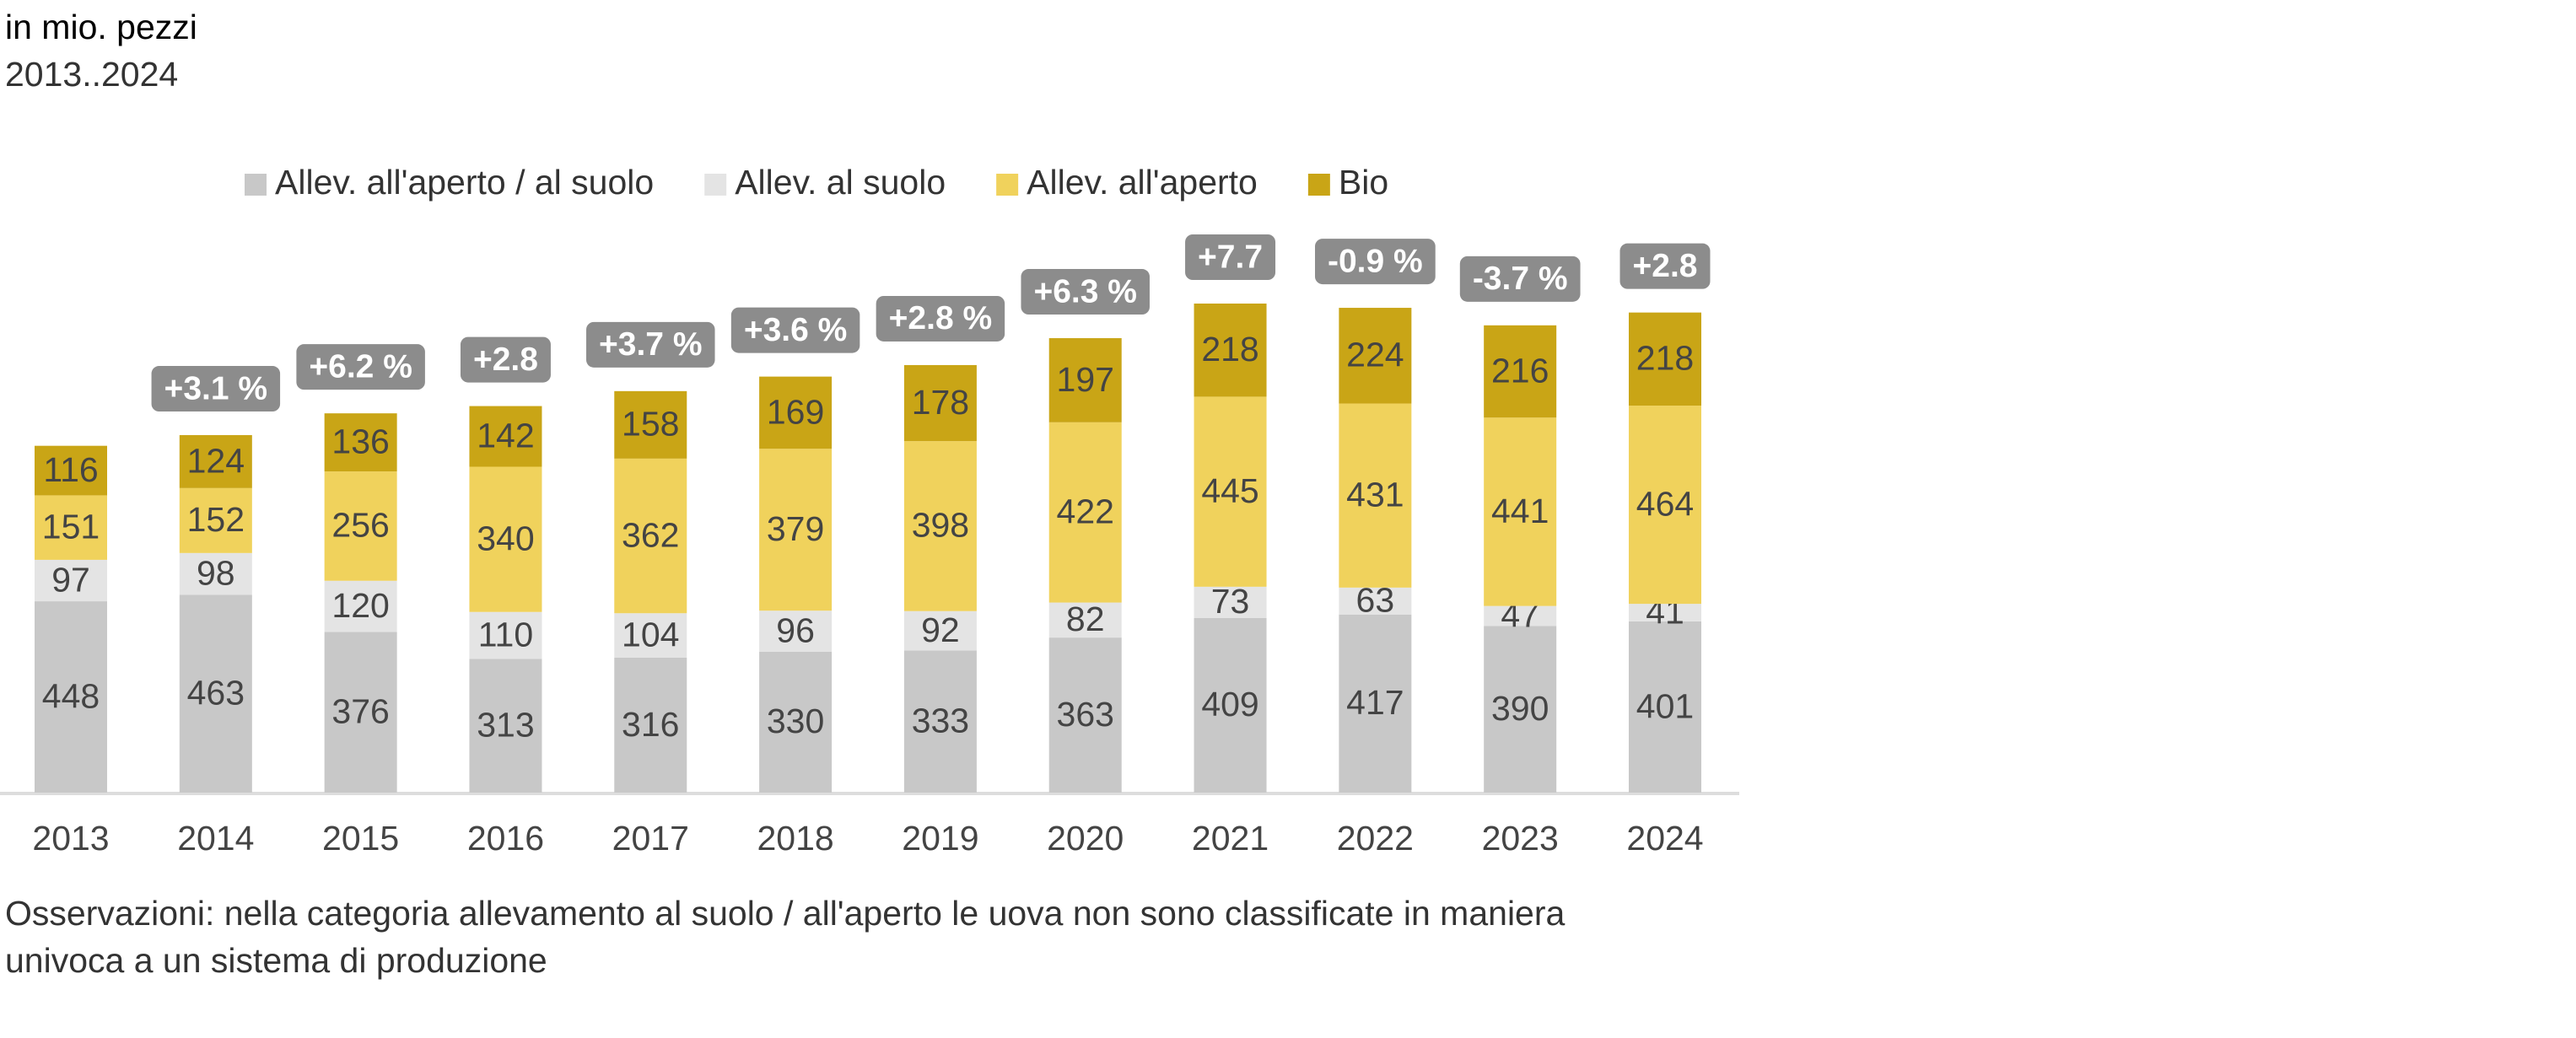 The image size is (2576, 1038). Describe the element at coordinates (216, 460) in the screenshot. I see `value-label: 124` at that location.